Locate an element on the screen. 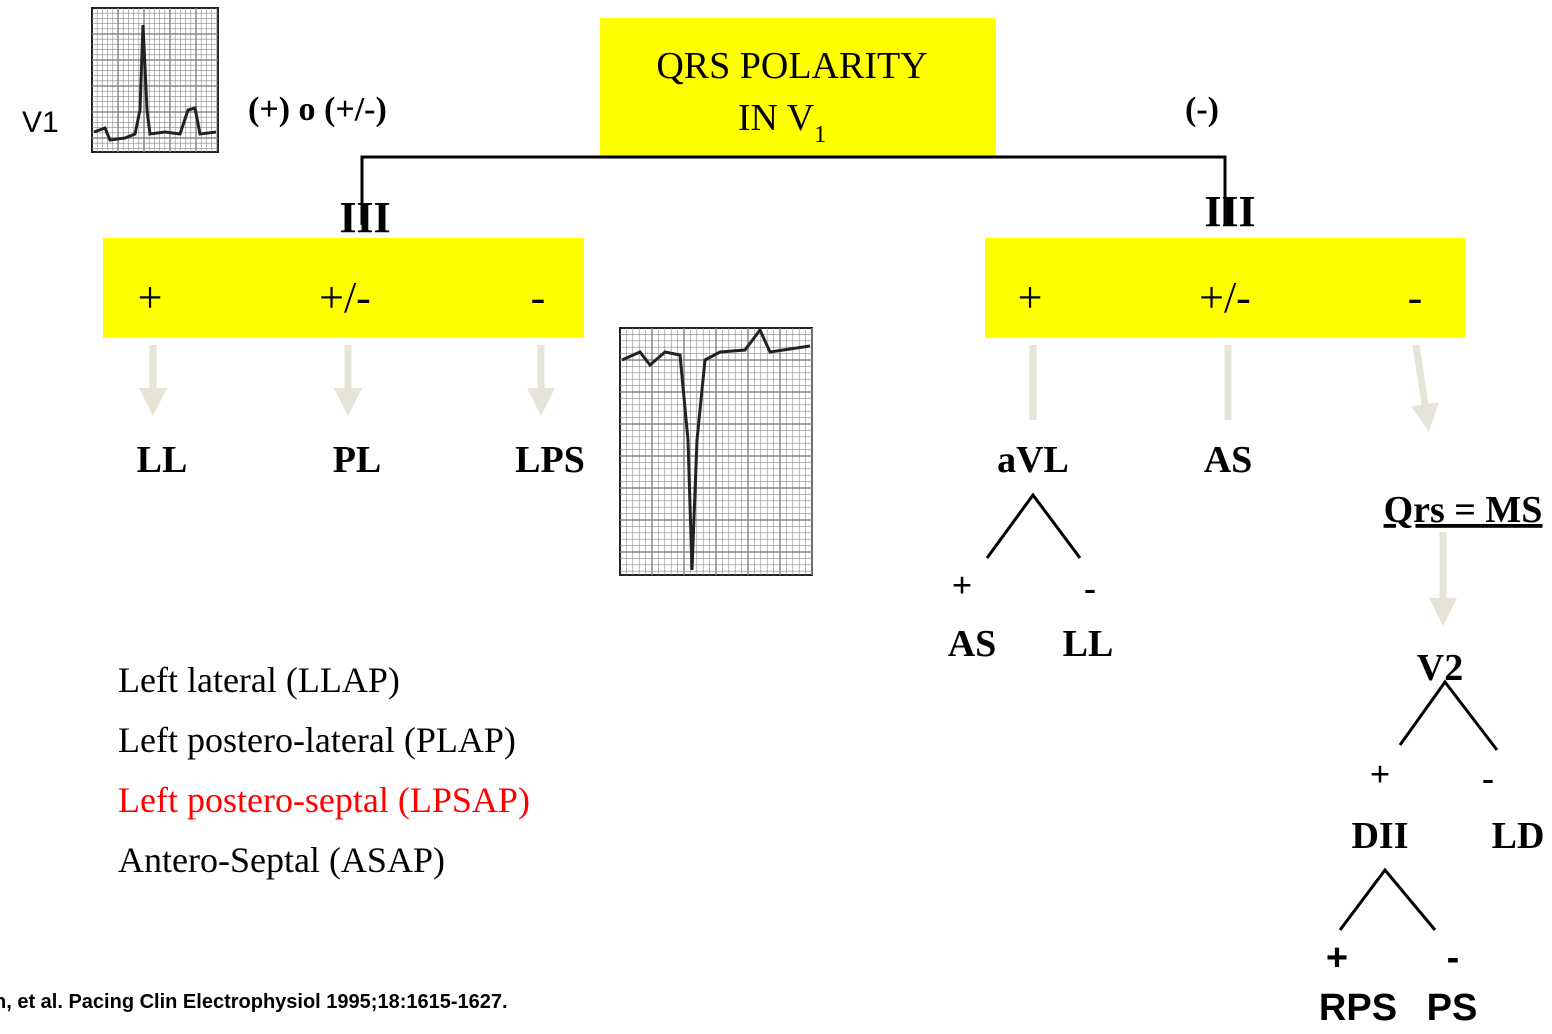 Image resolution: width=1552 pixels, height=1034 pixels. v2-plus: + is located at coordinates (1380, 774).